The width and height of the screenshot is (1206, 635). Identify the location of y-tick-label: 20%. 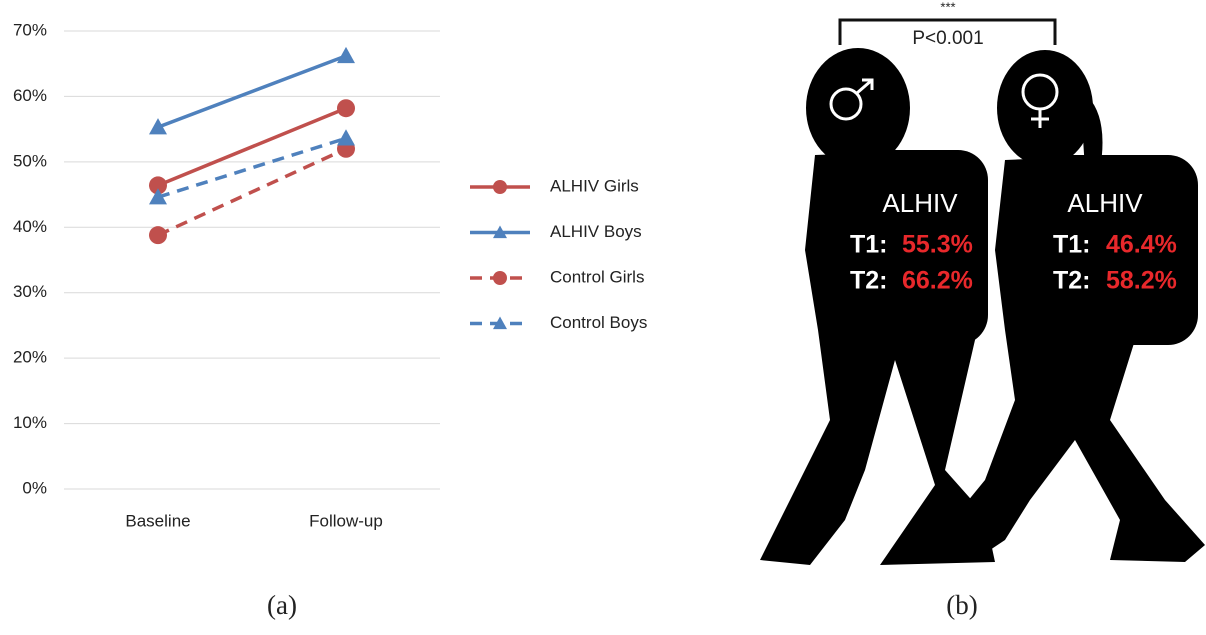
(30, 357).